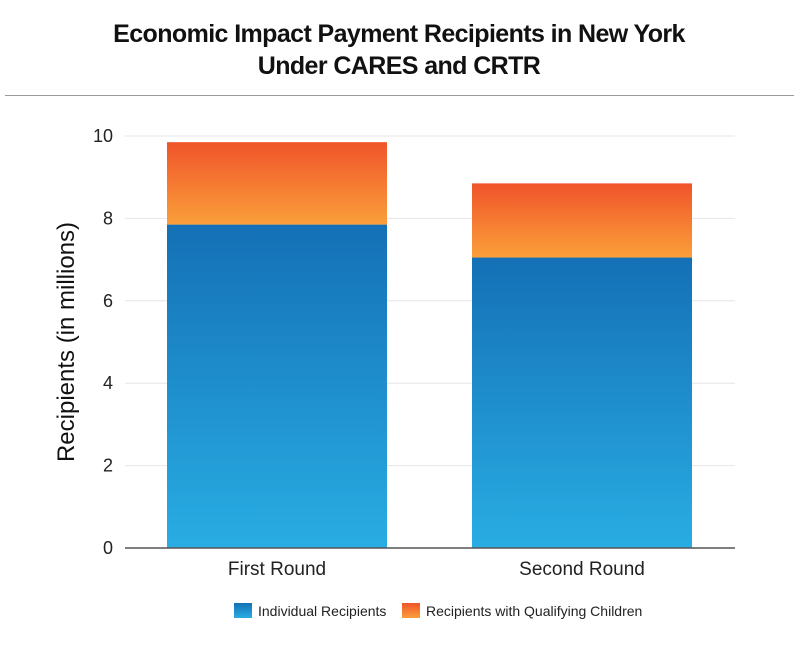 The width and height of the screenshot is (798, 665). What do you see at coordinates (277, 569) in the screenshot?
I see `x-category-label: First Round` at bounding box center [277, 569].